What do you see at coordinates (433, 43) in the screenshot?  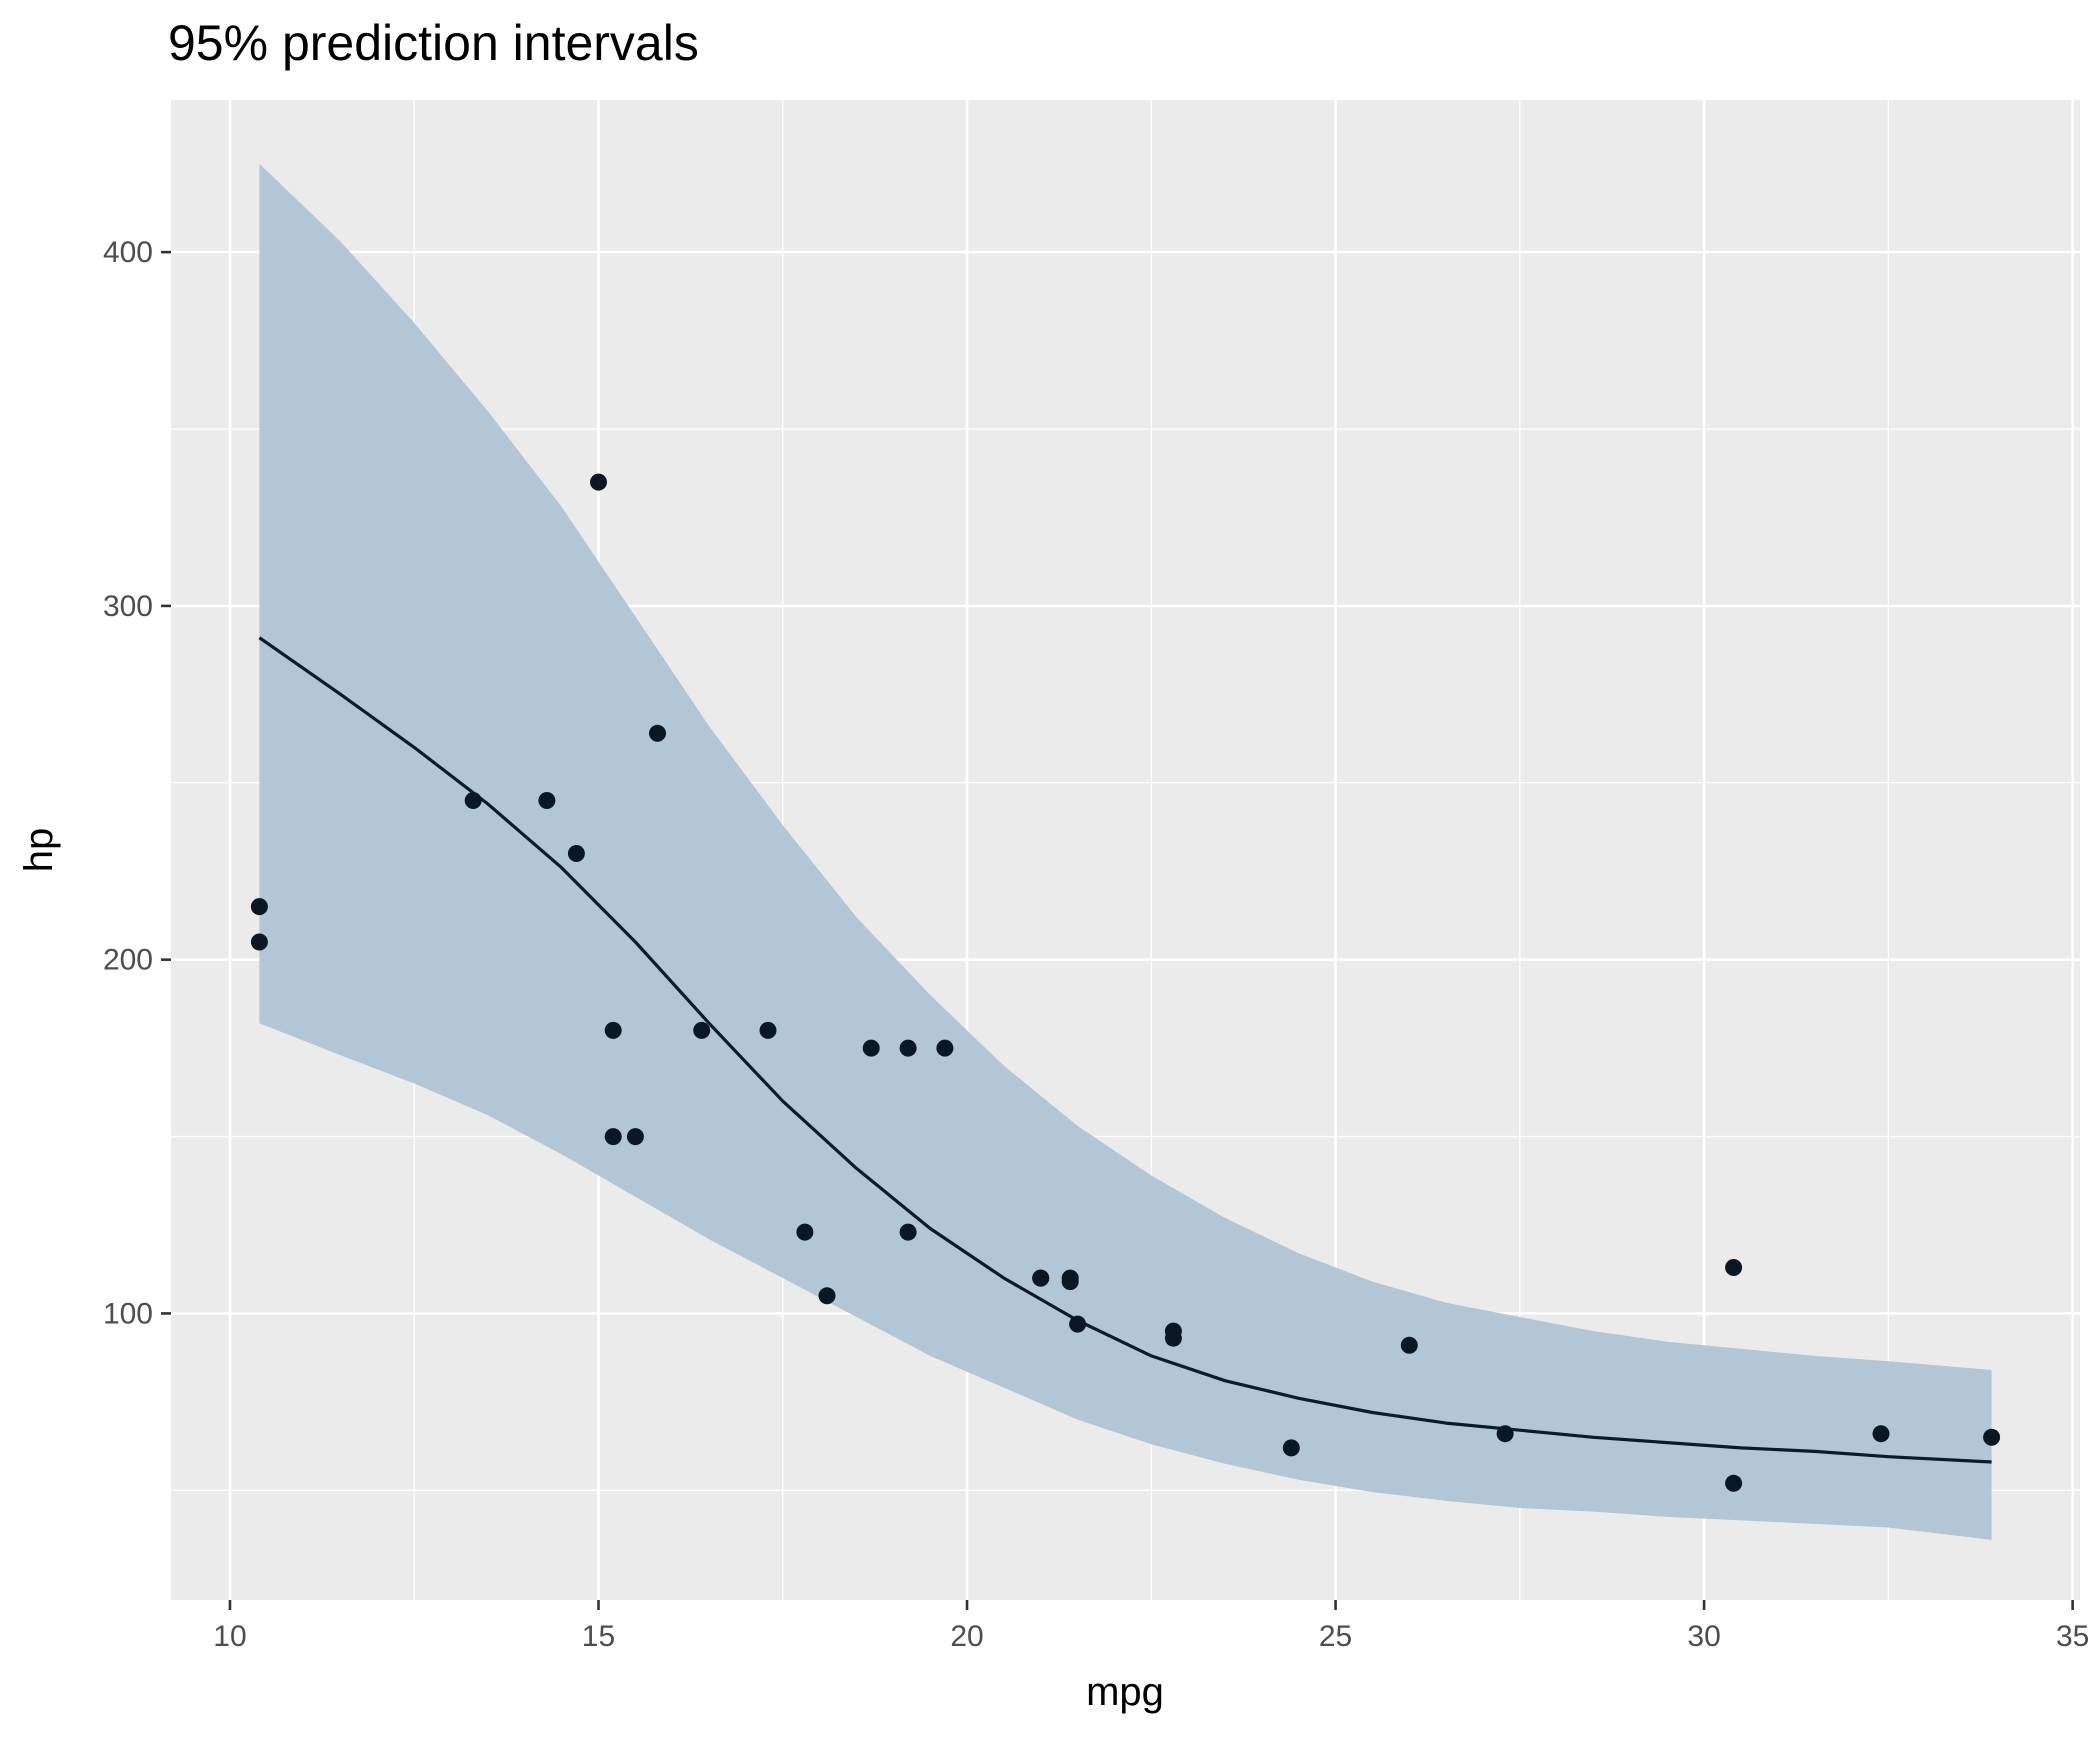 I see `chart-title: 95% prediction intervals` at bounding box center [433, 43].